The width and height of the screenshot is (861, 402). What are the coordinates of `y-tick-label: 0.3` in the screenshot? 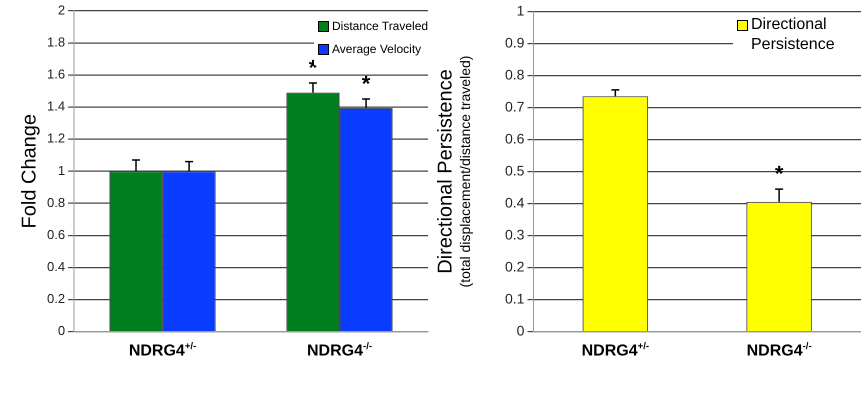 It's located at (514, 234).